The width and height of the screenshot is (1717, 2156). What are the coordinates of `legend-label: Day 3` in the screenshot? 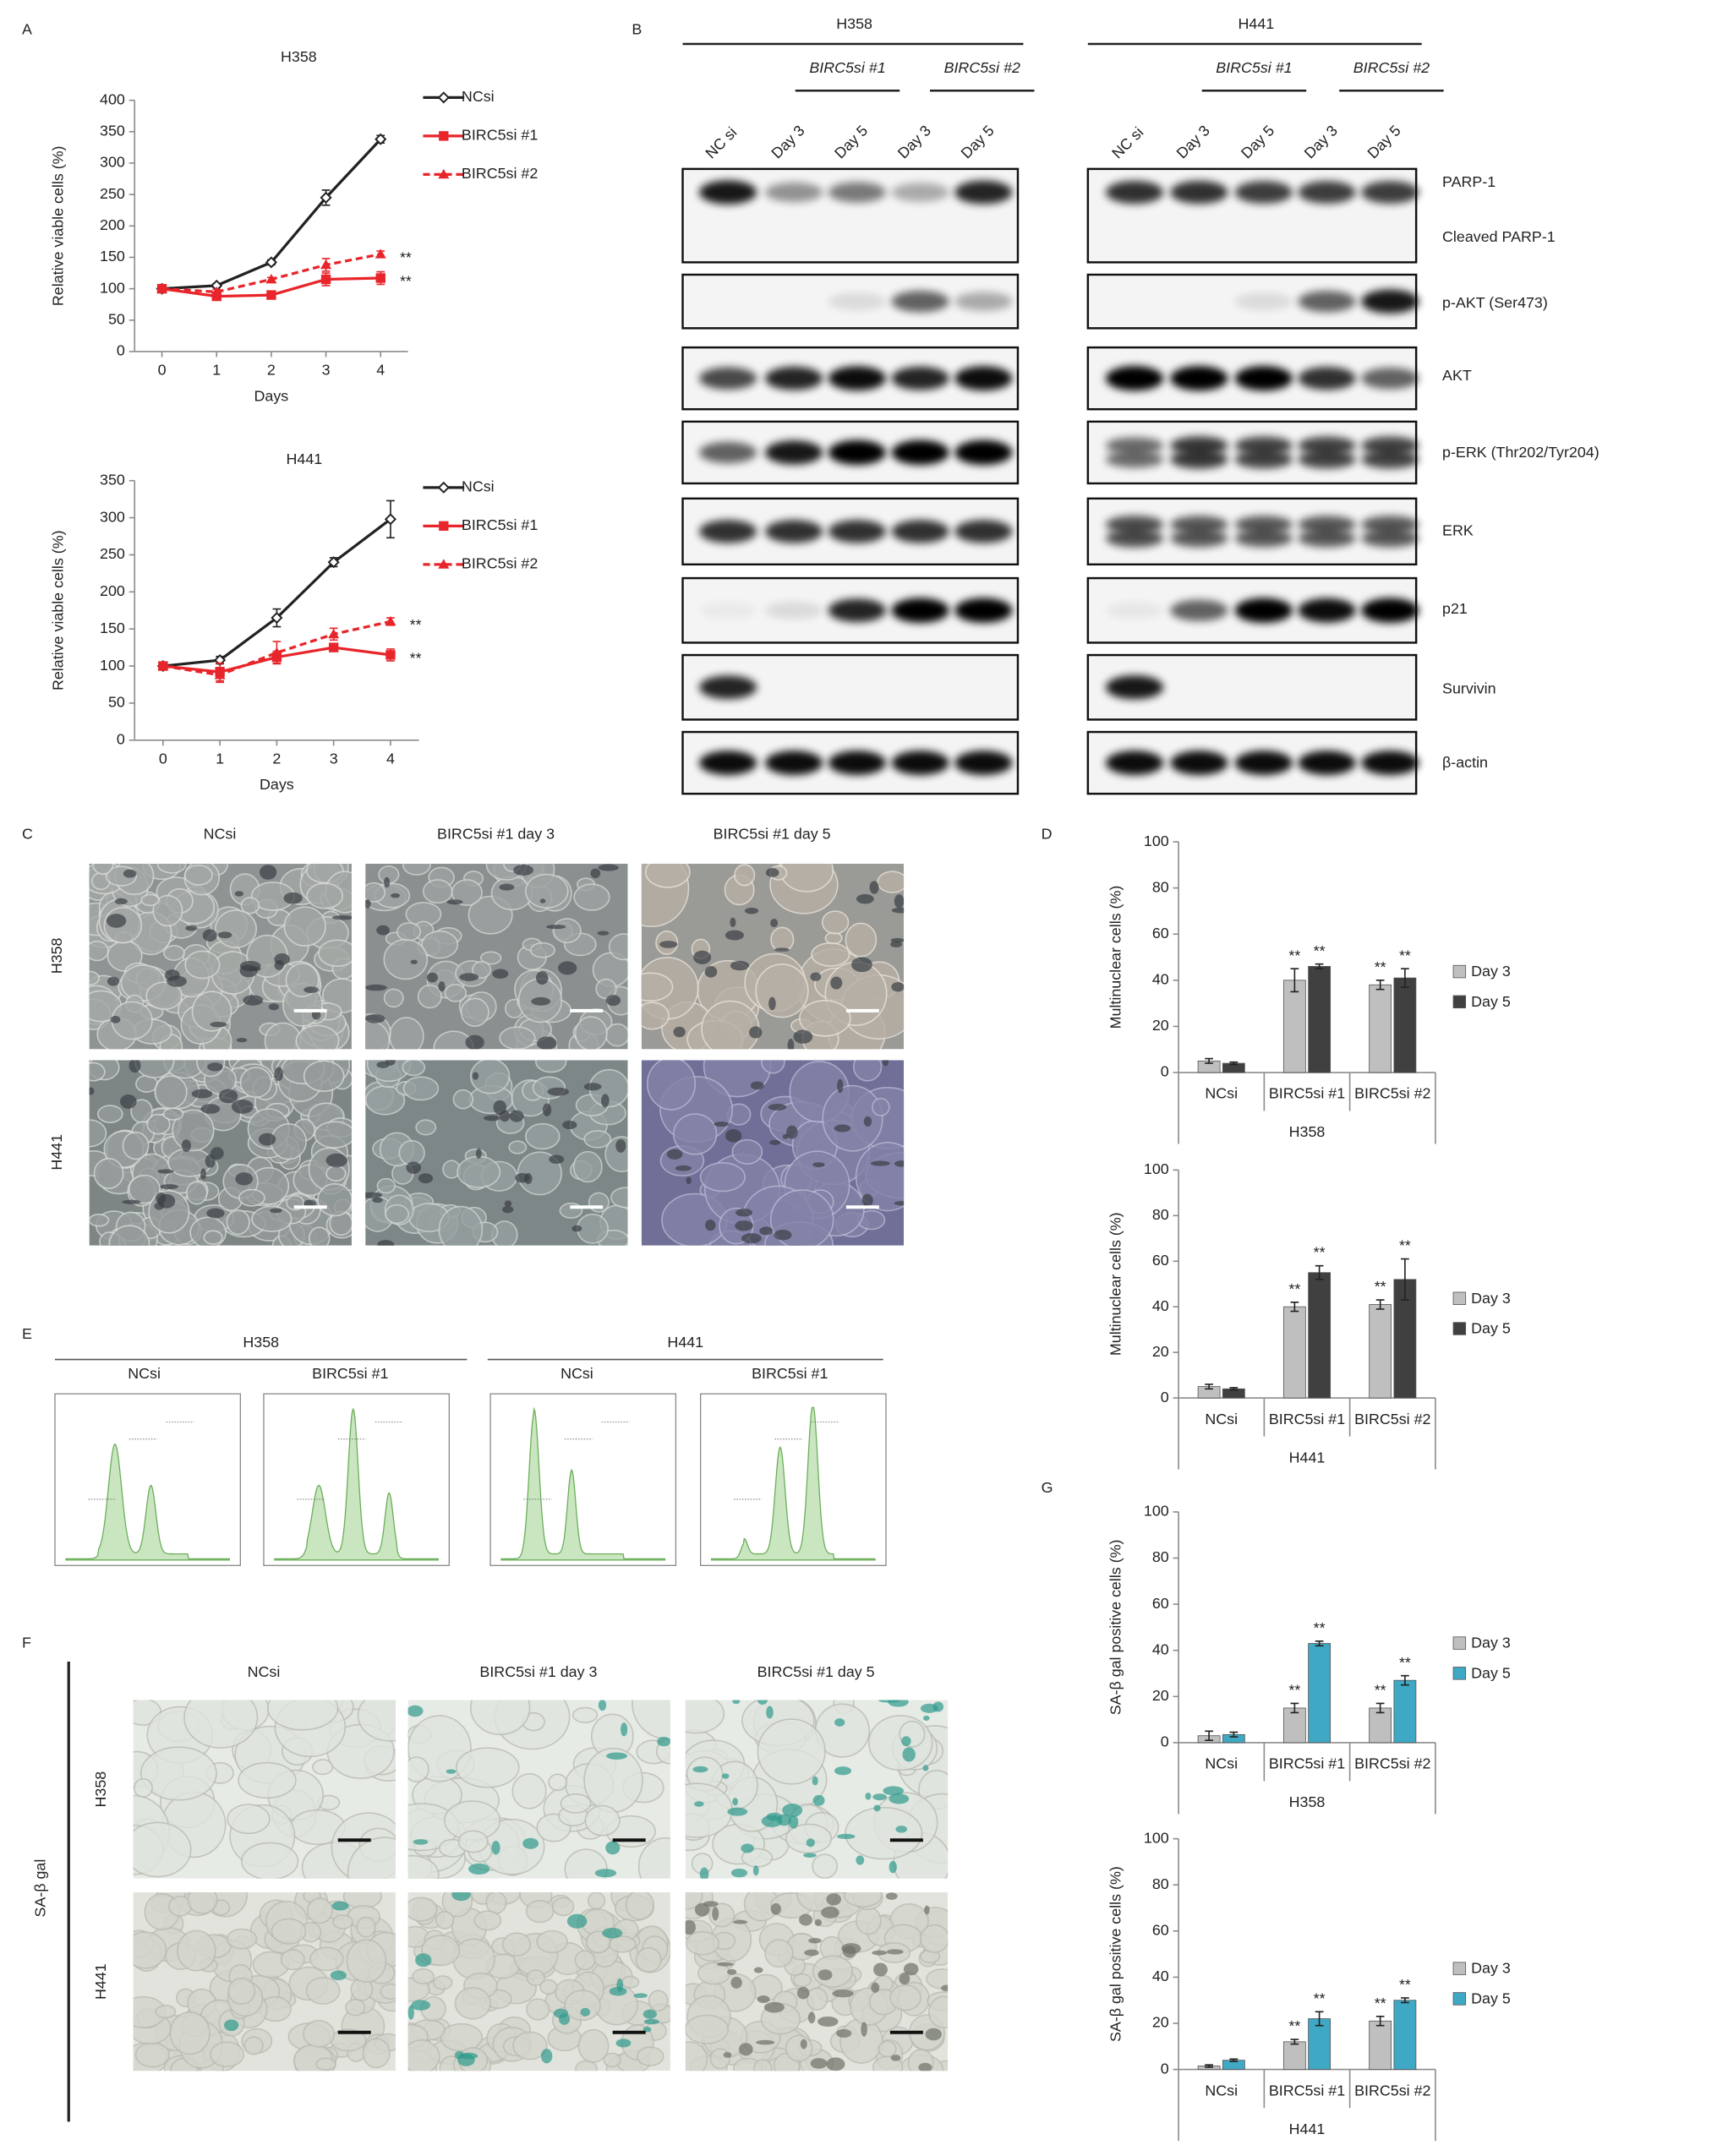 It's located at (1491, 1968).